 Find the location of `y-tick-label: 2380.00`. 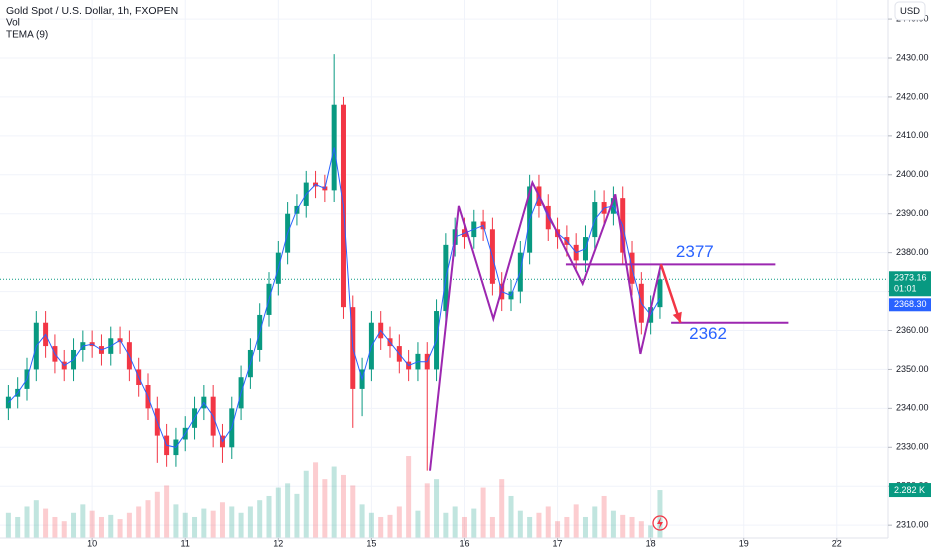

y-tick-label: 2380.00 is located at coordinates (912, 252).